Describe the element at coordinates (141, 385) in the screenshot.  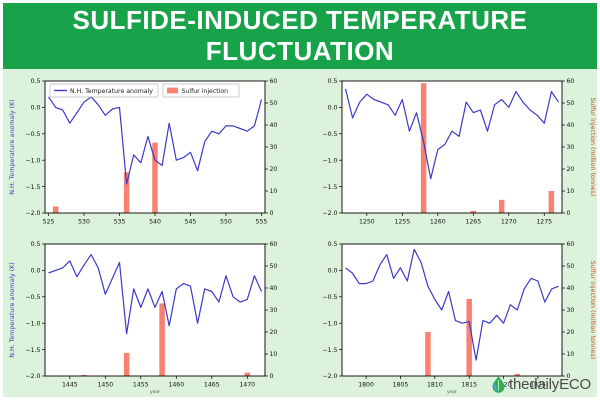
I see `svg-text: 1455` at that location.